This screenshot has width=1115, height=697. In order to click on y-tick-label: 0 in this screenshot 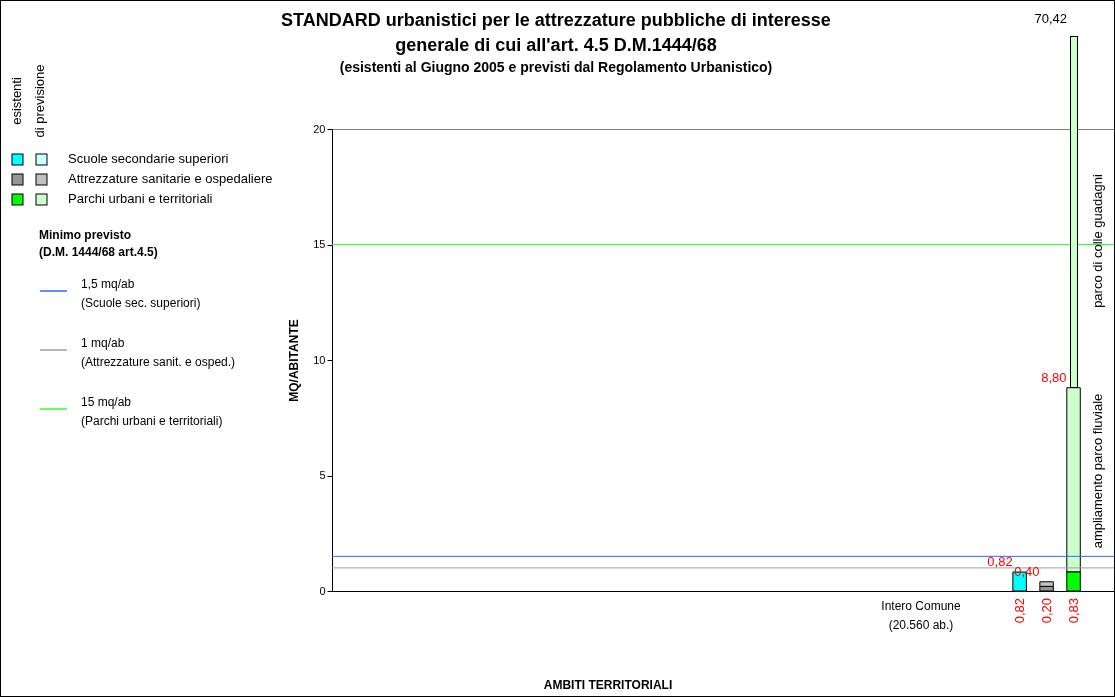, I will do `click(322, 590)`.